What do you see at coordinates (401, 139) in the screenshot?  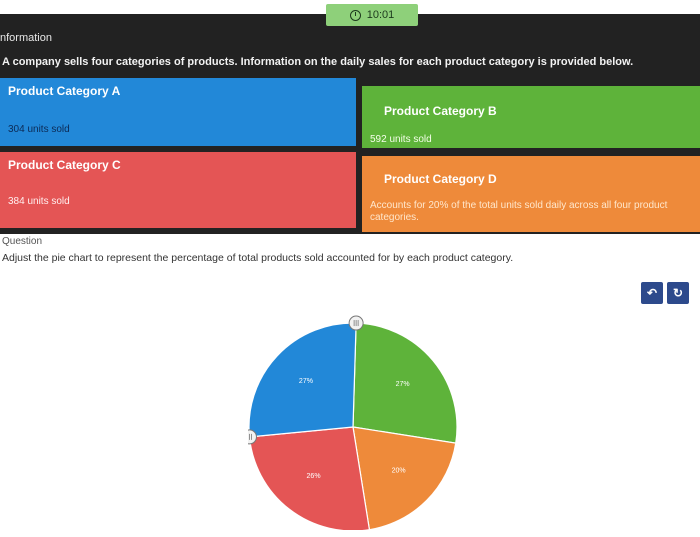 I see `product-category-b-units: 592 units sold` at bounding box center [401, 139].